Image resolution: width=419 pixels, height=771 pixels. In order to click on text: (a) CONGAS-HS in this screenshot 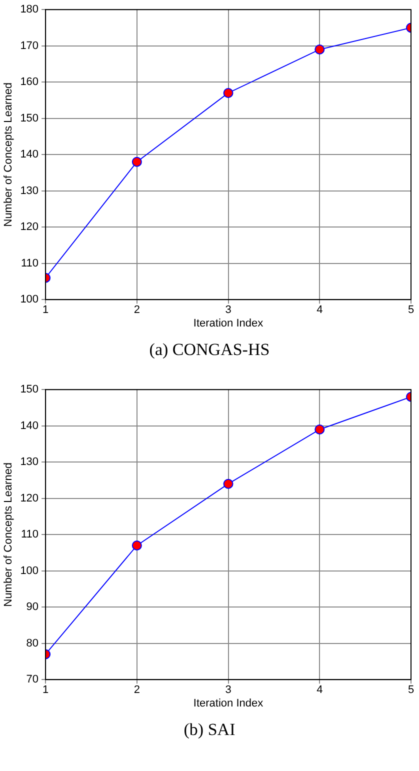, I will do `click(209, 350)`.